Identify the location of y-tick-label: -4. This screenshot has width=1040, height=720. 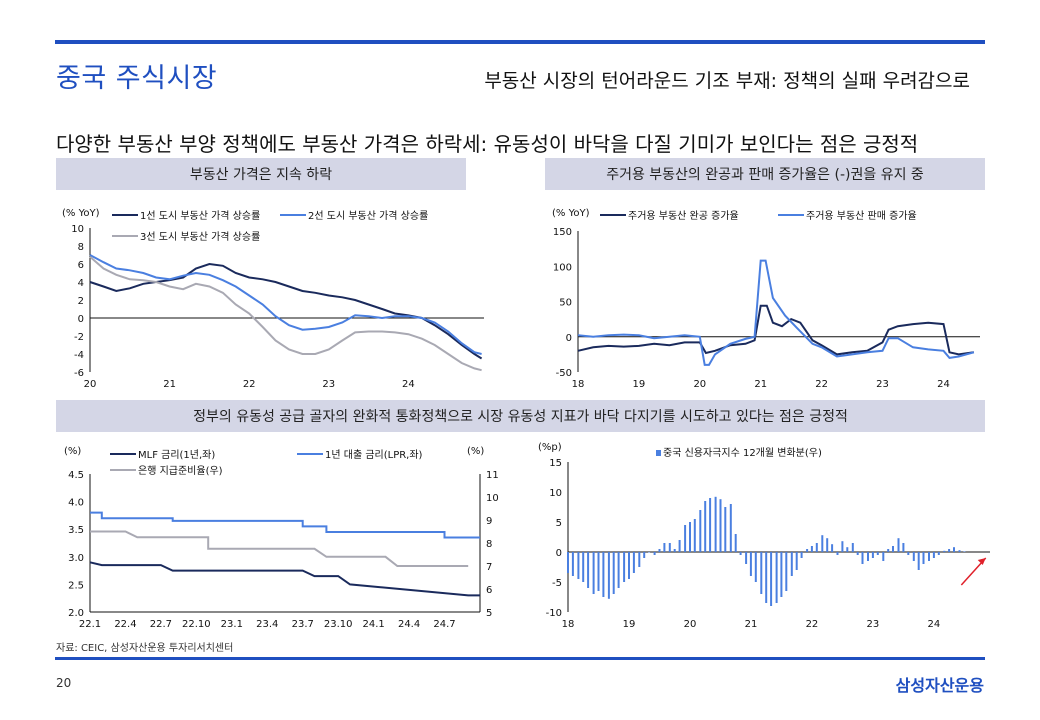
(79, 355).